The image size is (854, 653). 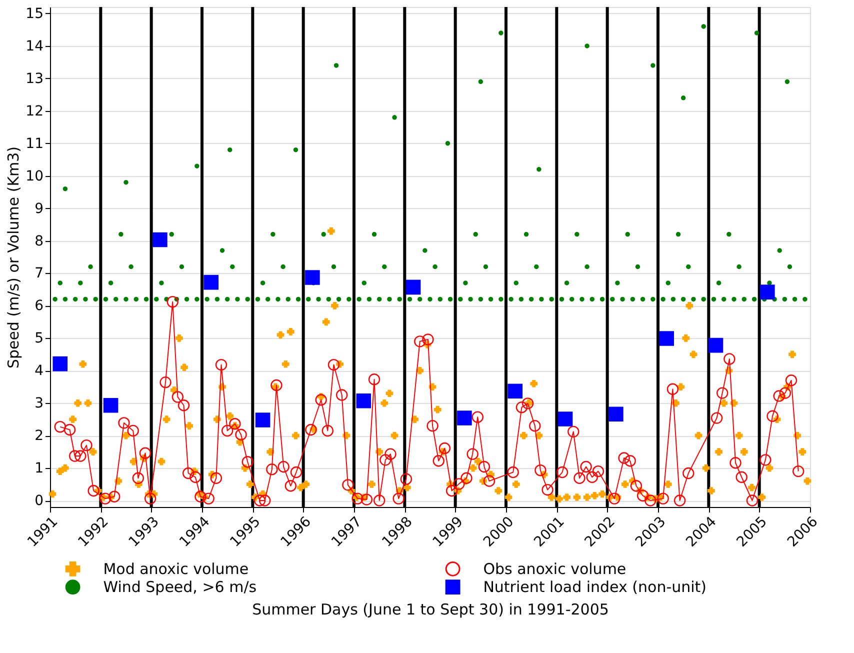 I want to click on y-tick-label: 13, so click(x=35, y=78).